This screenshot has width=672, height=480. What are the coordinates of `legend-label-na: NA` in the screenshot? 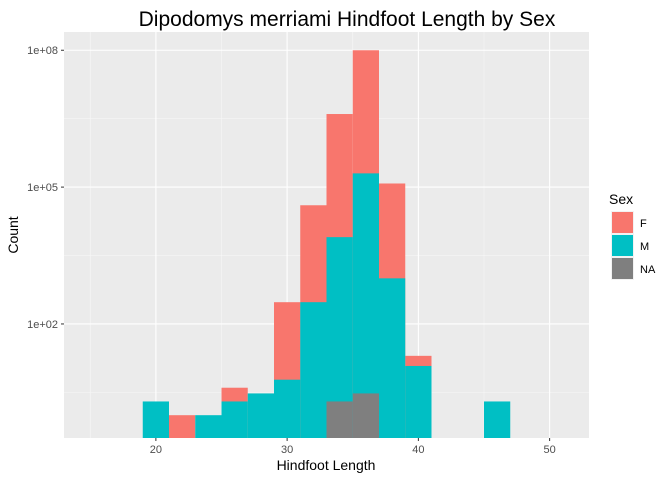 It's located at (648, 270).